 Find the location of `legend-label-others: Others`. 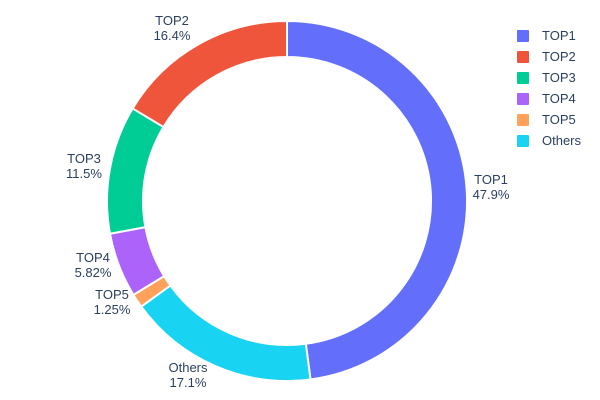

legend-label-others: Others is located at coordinates (562, 140).